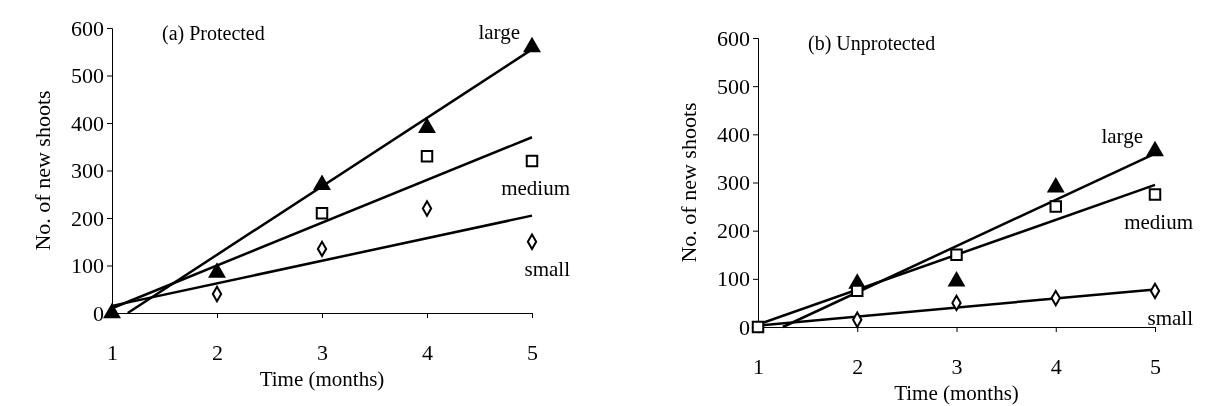  I want to click on chart-title: (b) Unprotected, so click(872, 43).